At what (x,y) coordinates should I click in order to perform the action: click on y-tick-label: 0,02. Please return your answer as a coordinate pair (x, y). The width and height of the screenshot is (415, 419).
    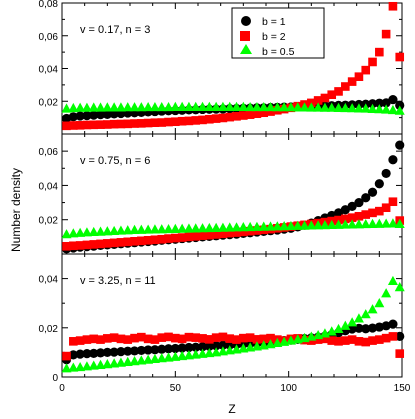
    Looking at the image, I should click on (49, 102).